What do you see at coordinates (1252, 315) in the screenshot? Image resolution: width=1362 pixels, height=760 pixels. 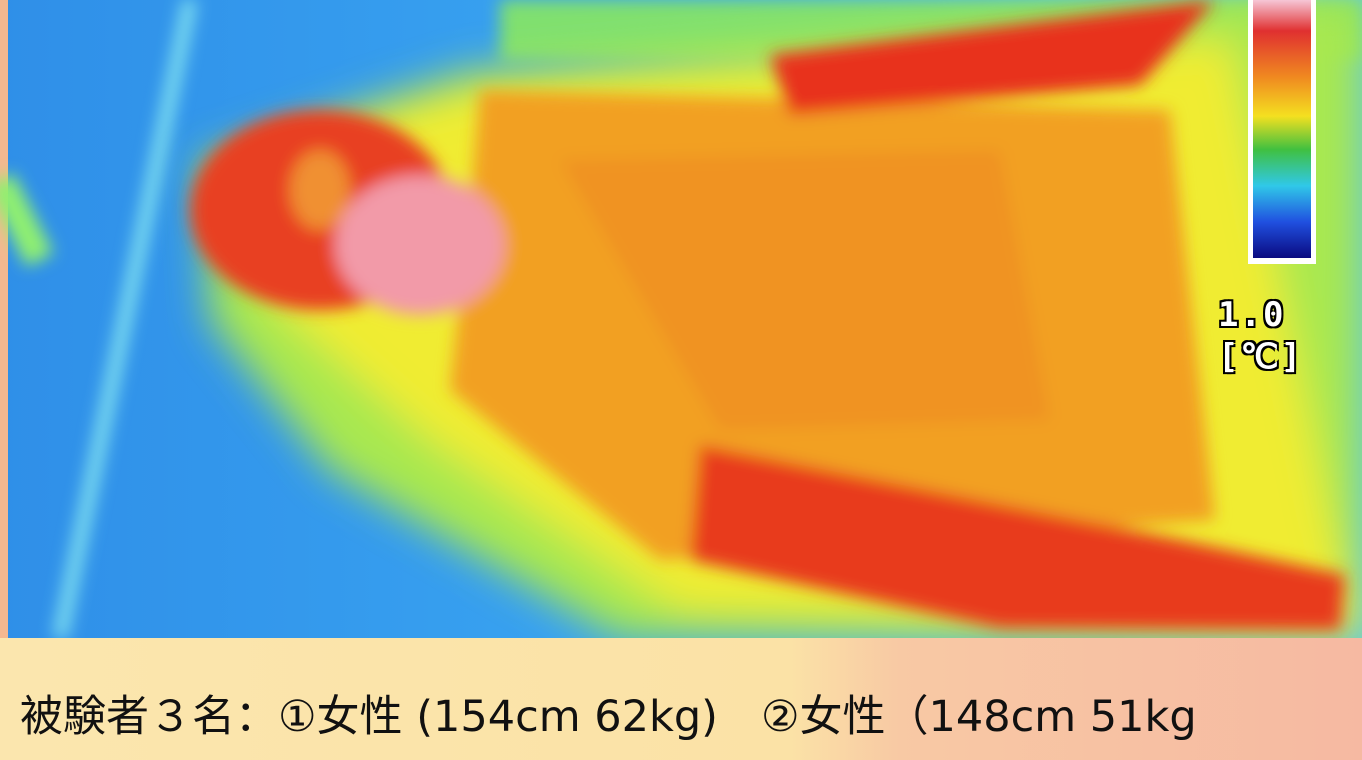 I see `scale-value: 1.0` at bounding box center [1252, 315].